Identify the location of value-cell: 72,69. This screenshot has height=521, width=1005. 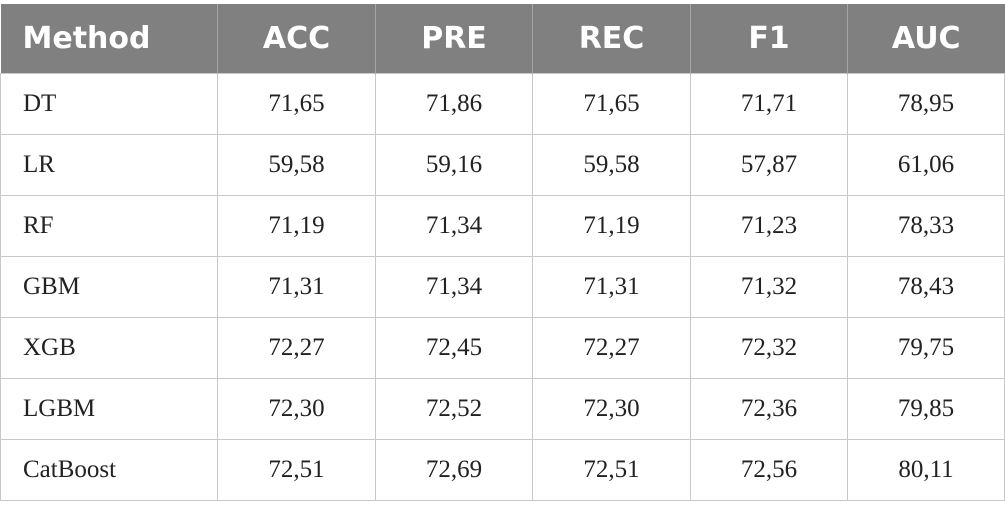
(454, 470).